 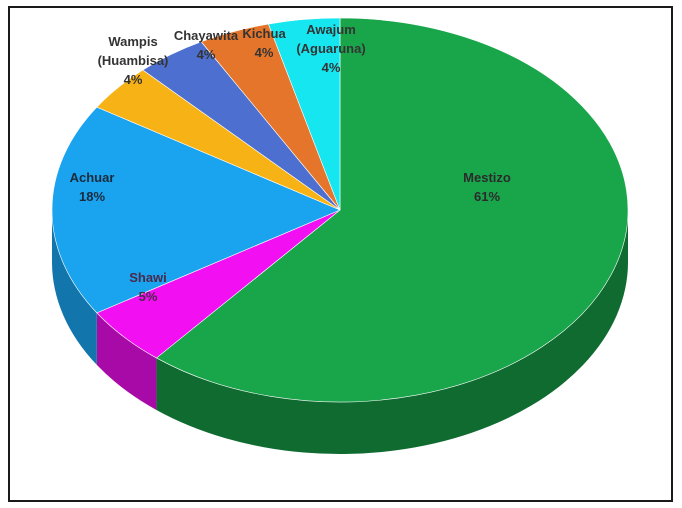 What do you see at coordinates (206, 45) in the screenshot?
I see `pie-label-chayawita: Chayawita 4%` at bounding box center [206, 45].